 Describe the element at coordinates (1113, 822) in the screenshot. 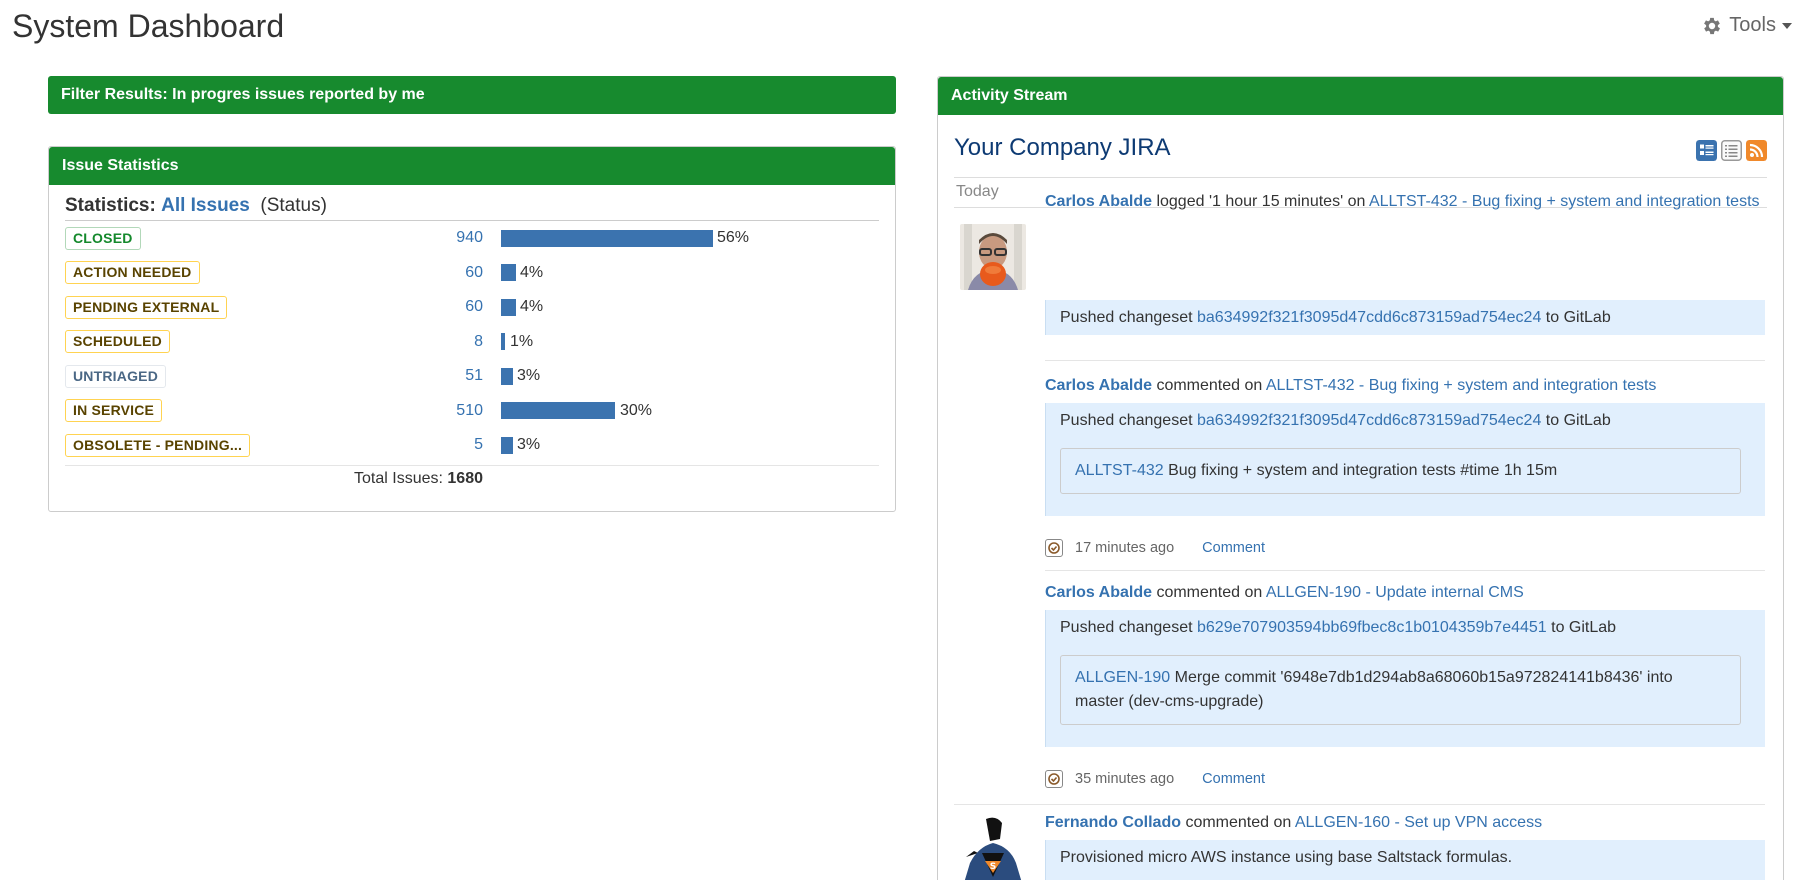

I see `user-link: Fernando Collado` at that location.